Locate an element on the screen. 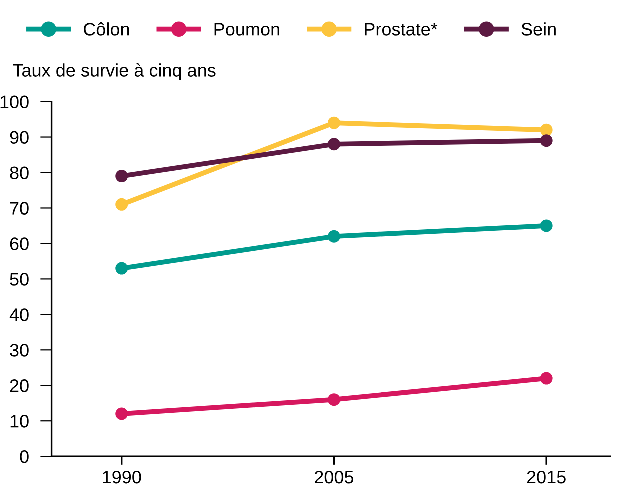 The height and width of the screenshot is (499, 624). y-tick-label: 60 is located at coordinates (19, 244).